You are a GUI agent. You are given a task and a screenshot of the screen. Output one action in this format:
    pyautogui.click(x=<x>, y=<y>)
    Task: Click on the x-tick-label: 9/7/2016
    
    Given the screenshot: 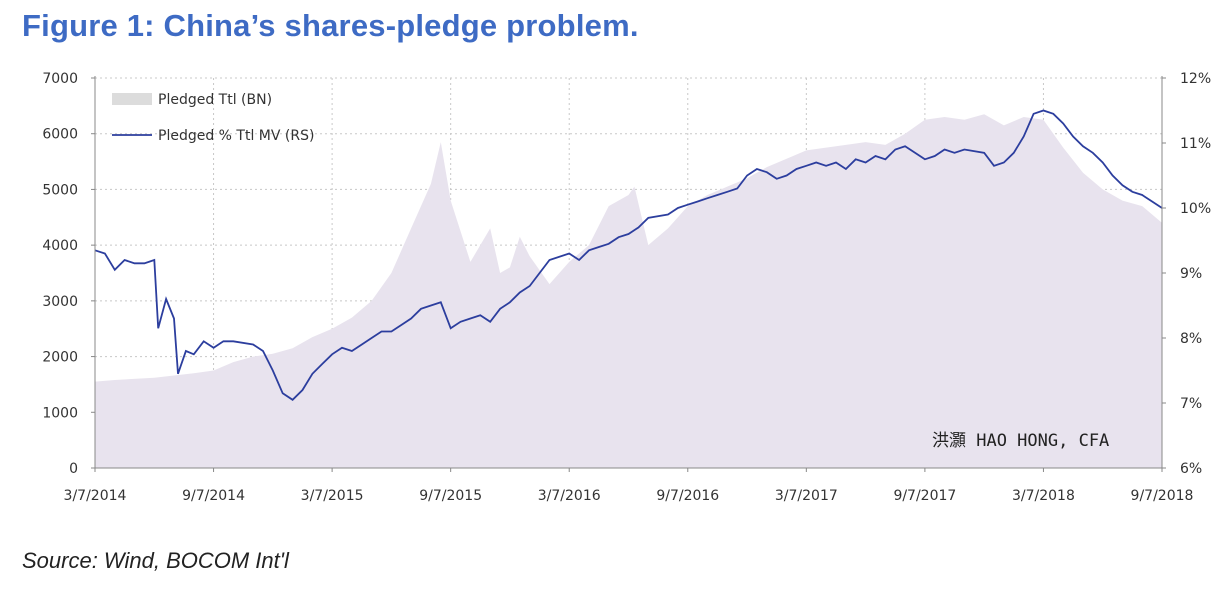 What is the action you would take?
    pyautogui.click(x=687, y=496)
    